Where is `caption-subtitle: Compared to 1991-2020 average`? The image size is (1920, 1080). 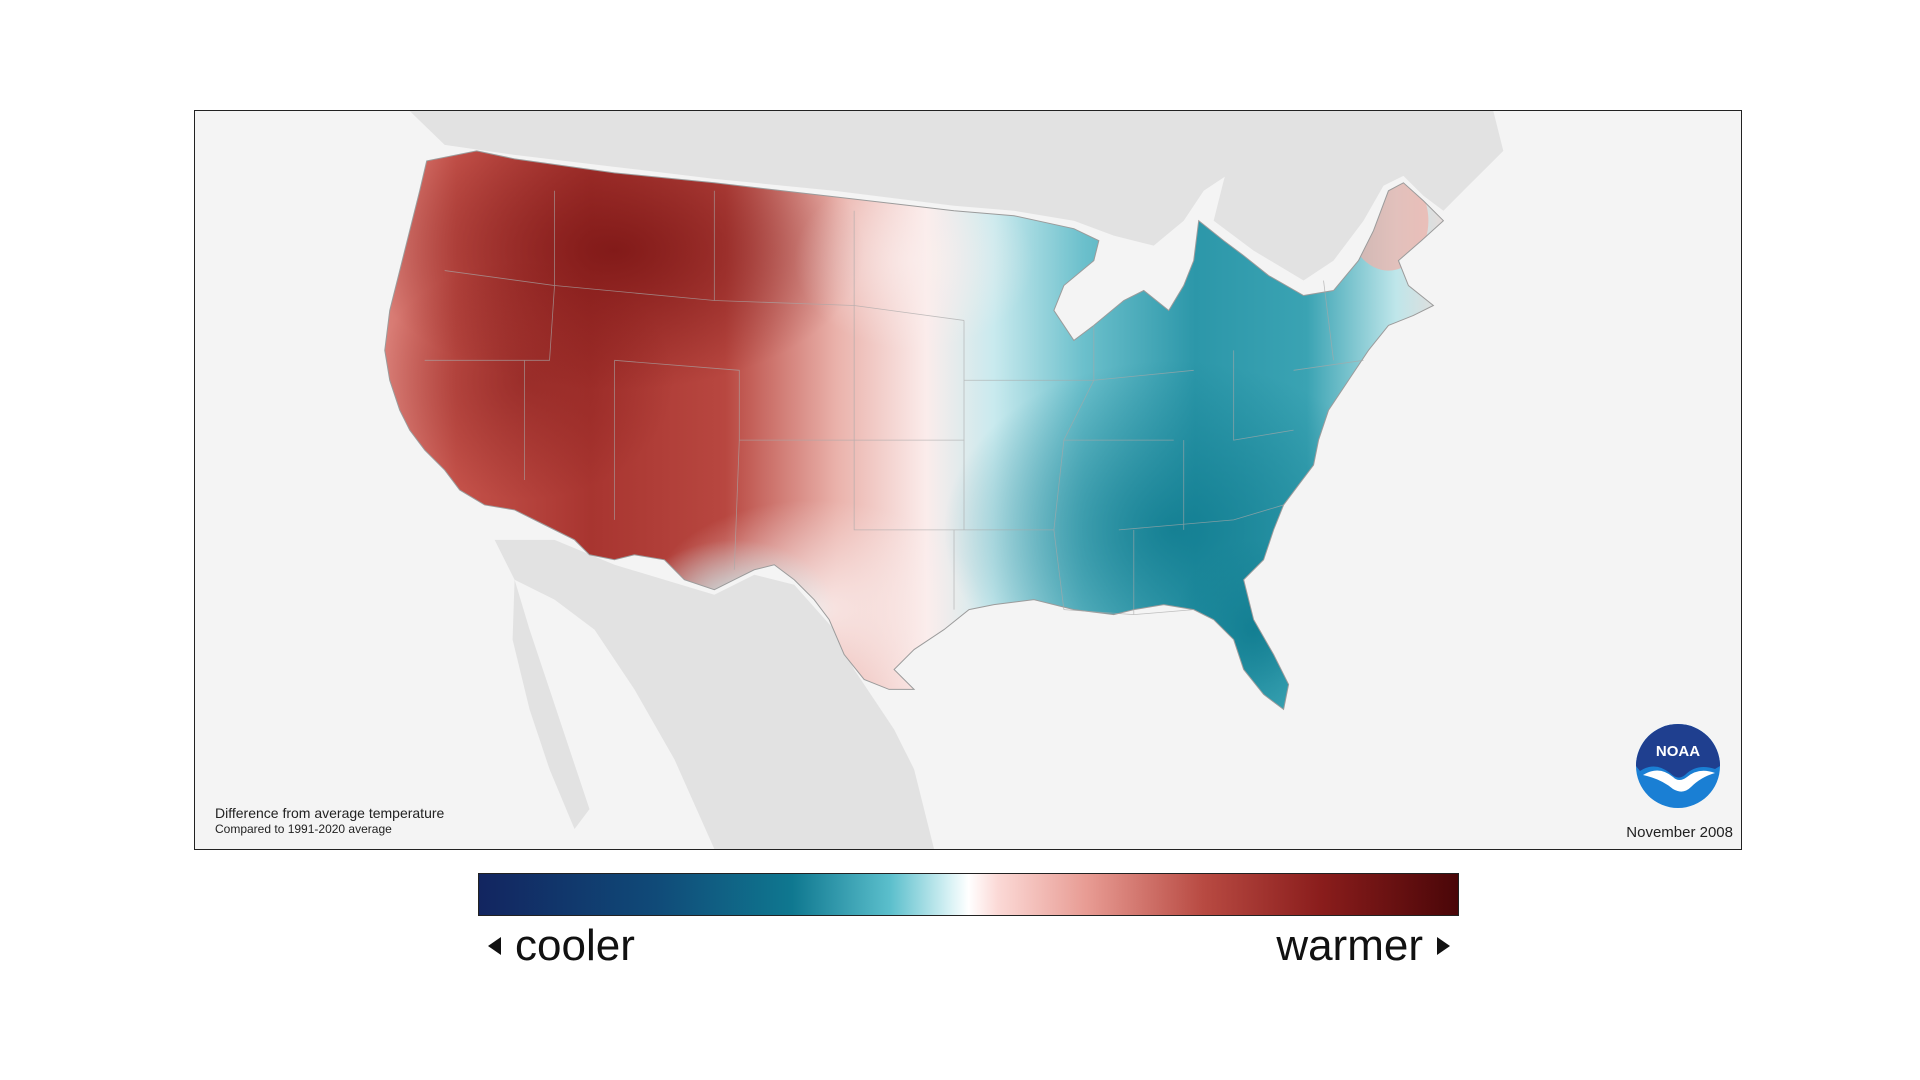
caption-subtitle: Compared to 1991-2020 average is located at coordinates (303, 829).